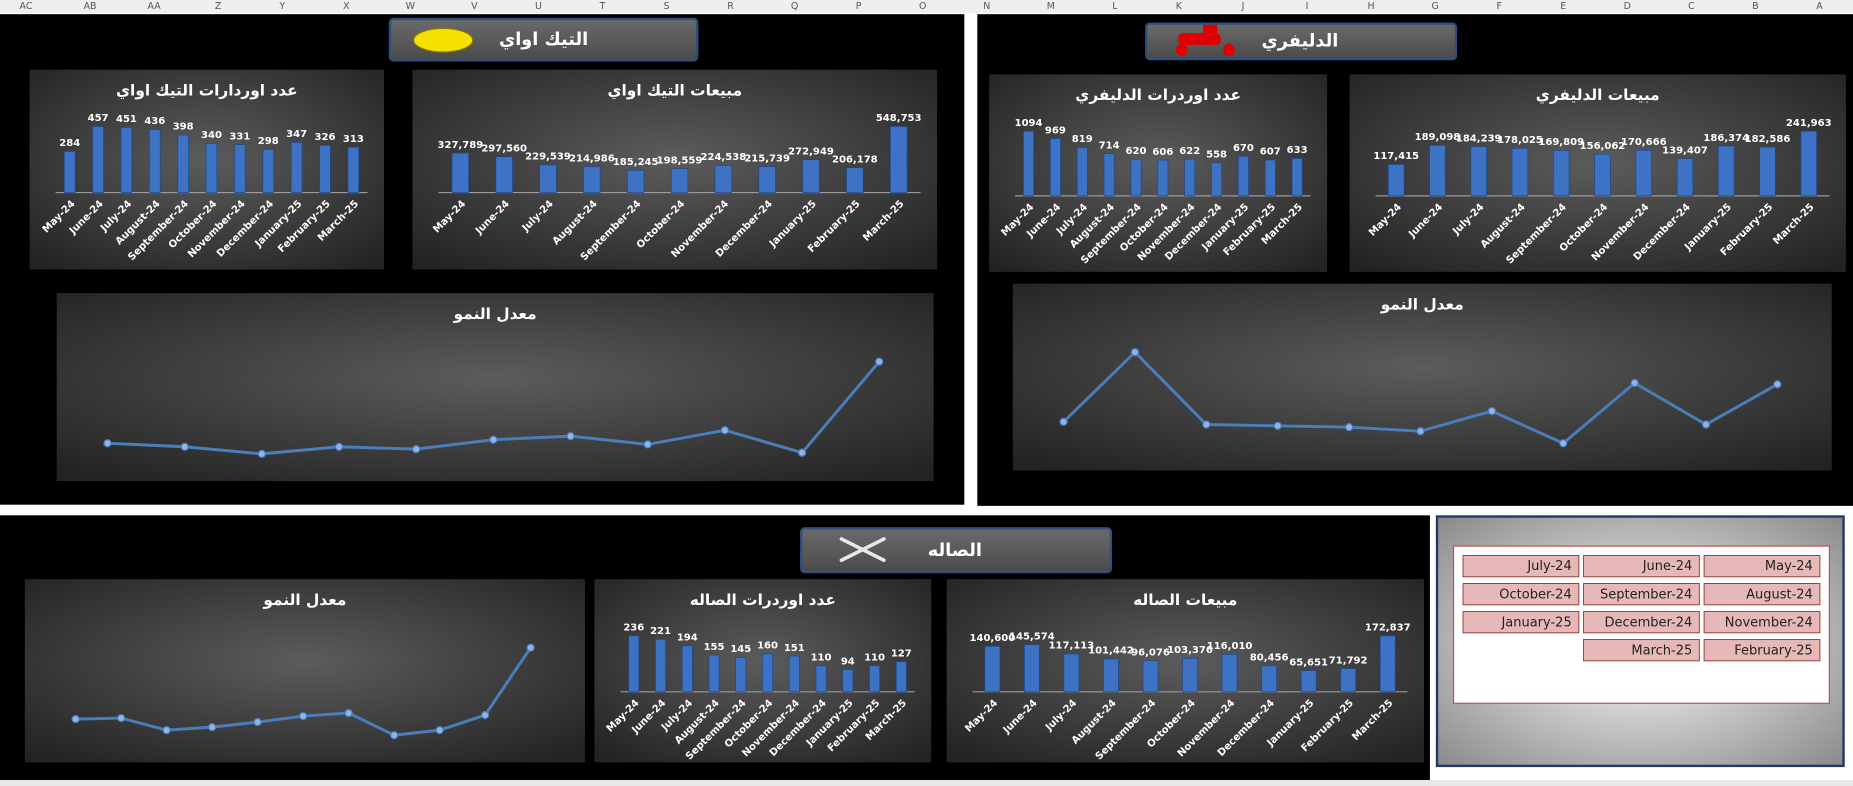  Describe the element at coordinates (1185, 600) in the screenshot. I see `chart-title: مبيعات الصاله` at that location.